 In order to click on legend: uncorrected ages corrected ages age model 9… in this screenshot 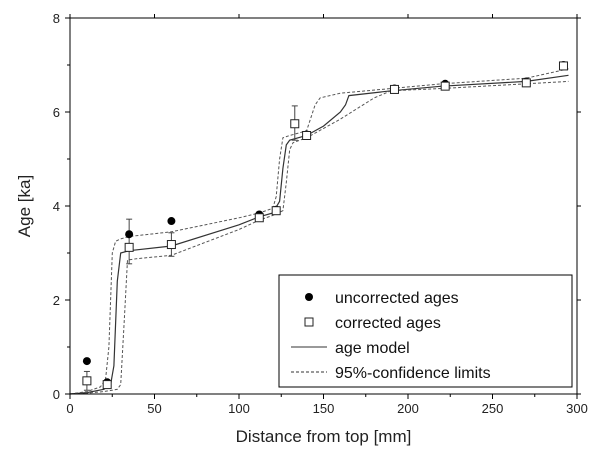, I will do `click(425, 331)`.